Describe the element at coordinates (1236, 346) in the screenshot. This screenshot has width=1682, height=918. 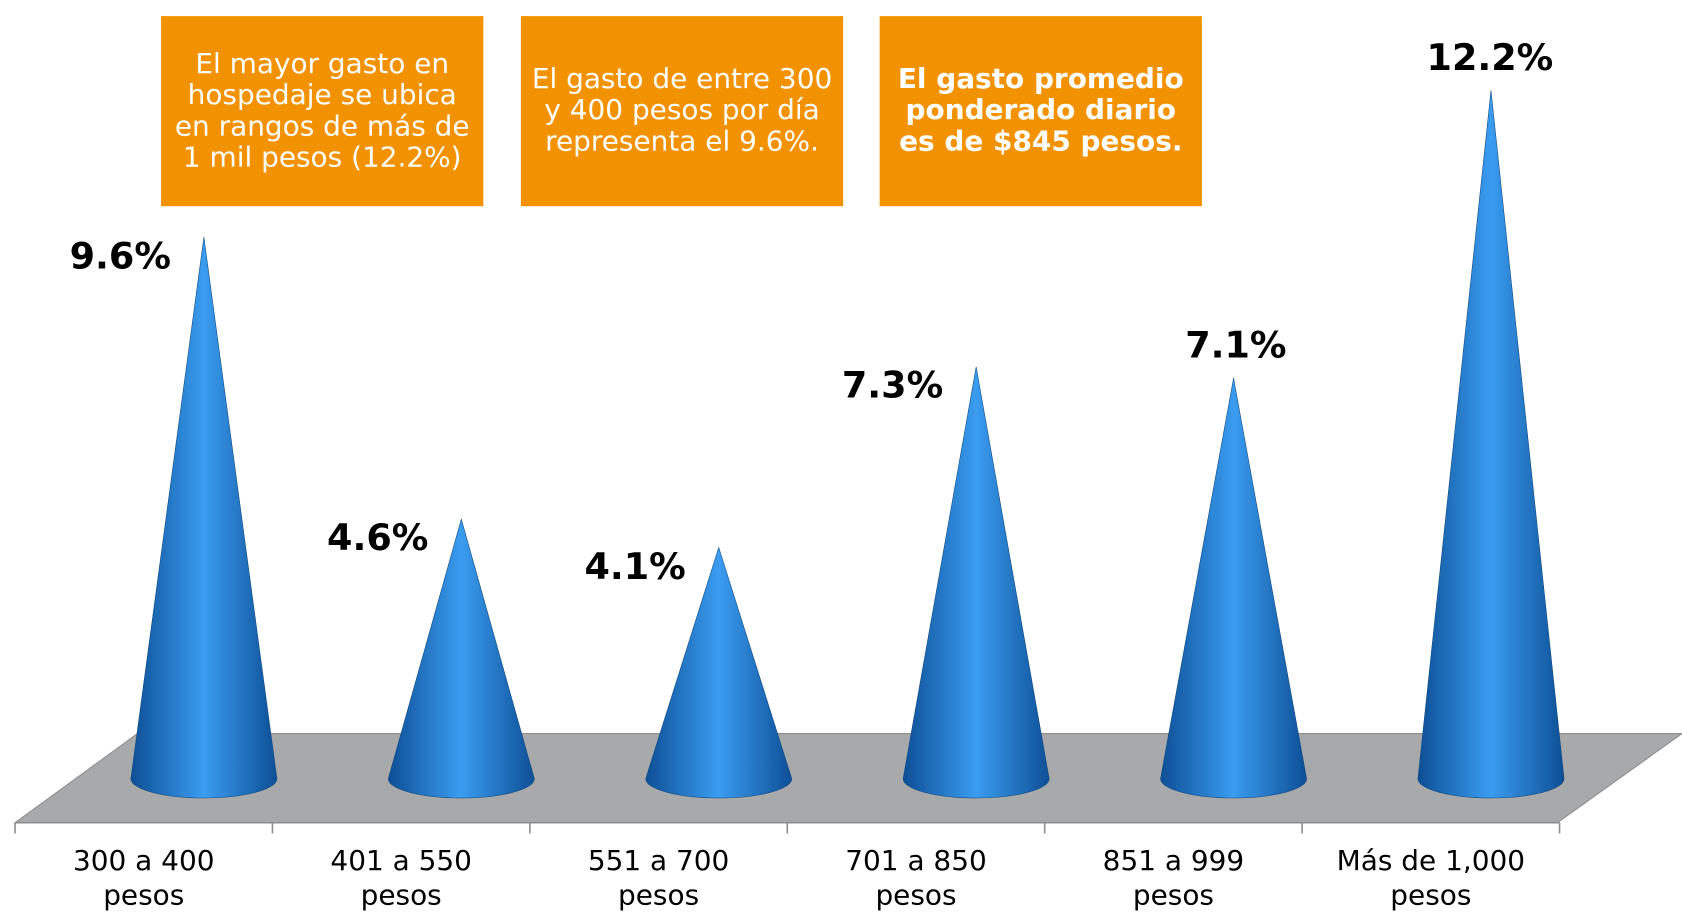
I see `value-label: 7.1%` at that location.